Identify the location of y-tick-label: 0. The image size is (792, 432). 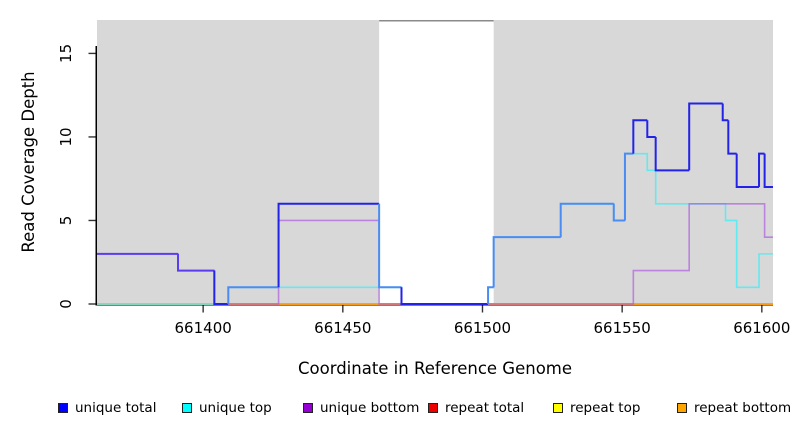
(66, 304).